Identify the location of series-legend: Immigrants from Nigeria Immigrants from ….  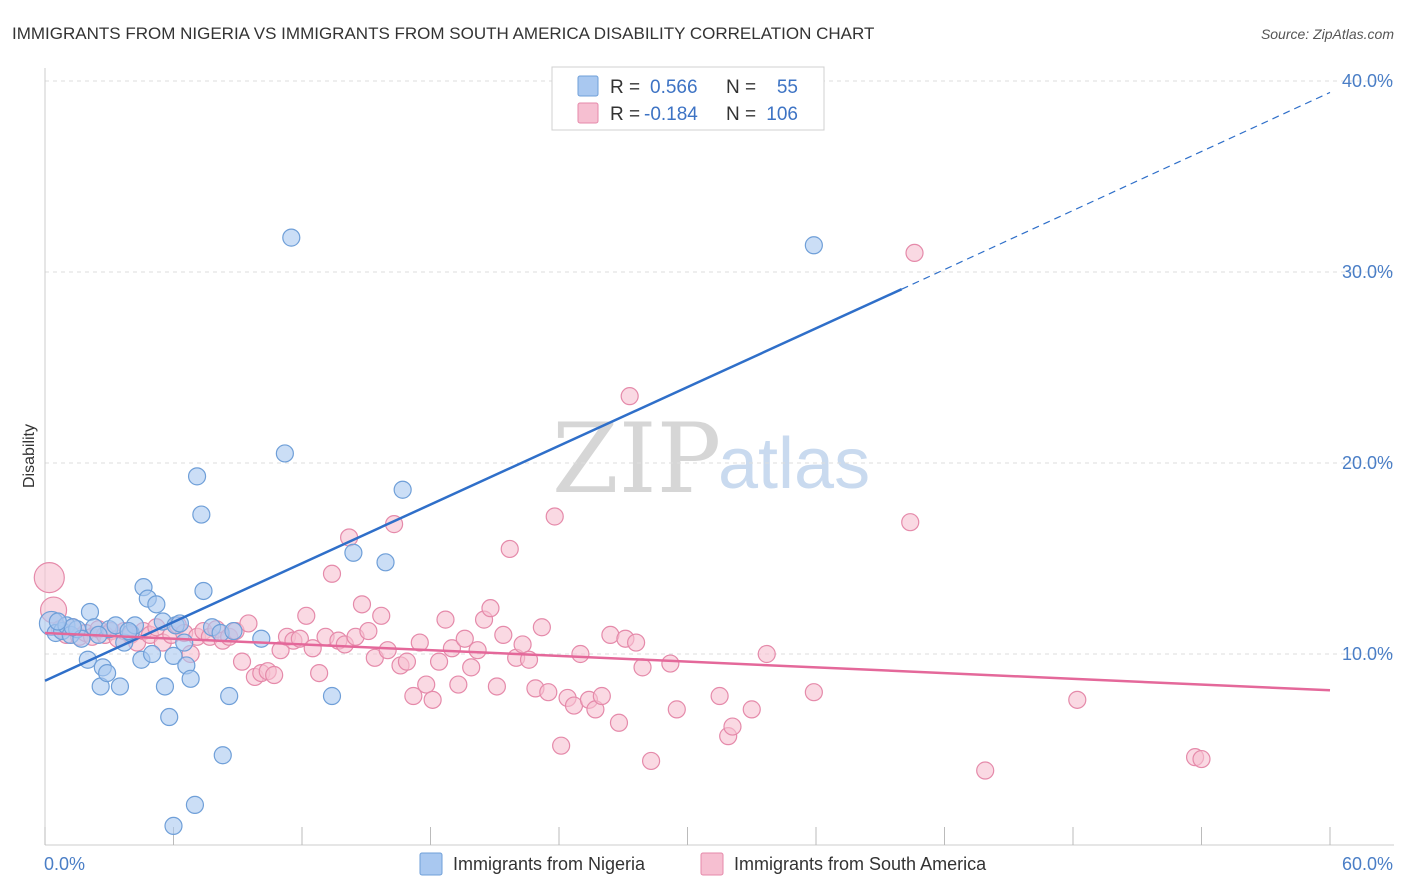
(703, 864).